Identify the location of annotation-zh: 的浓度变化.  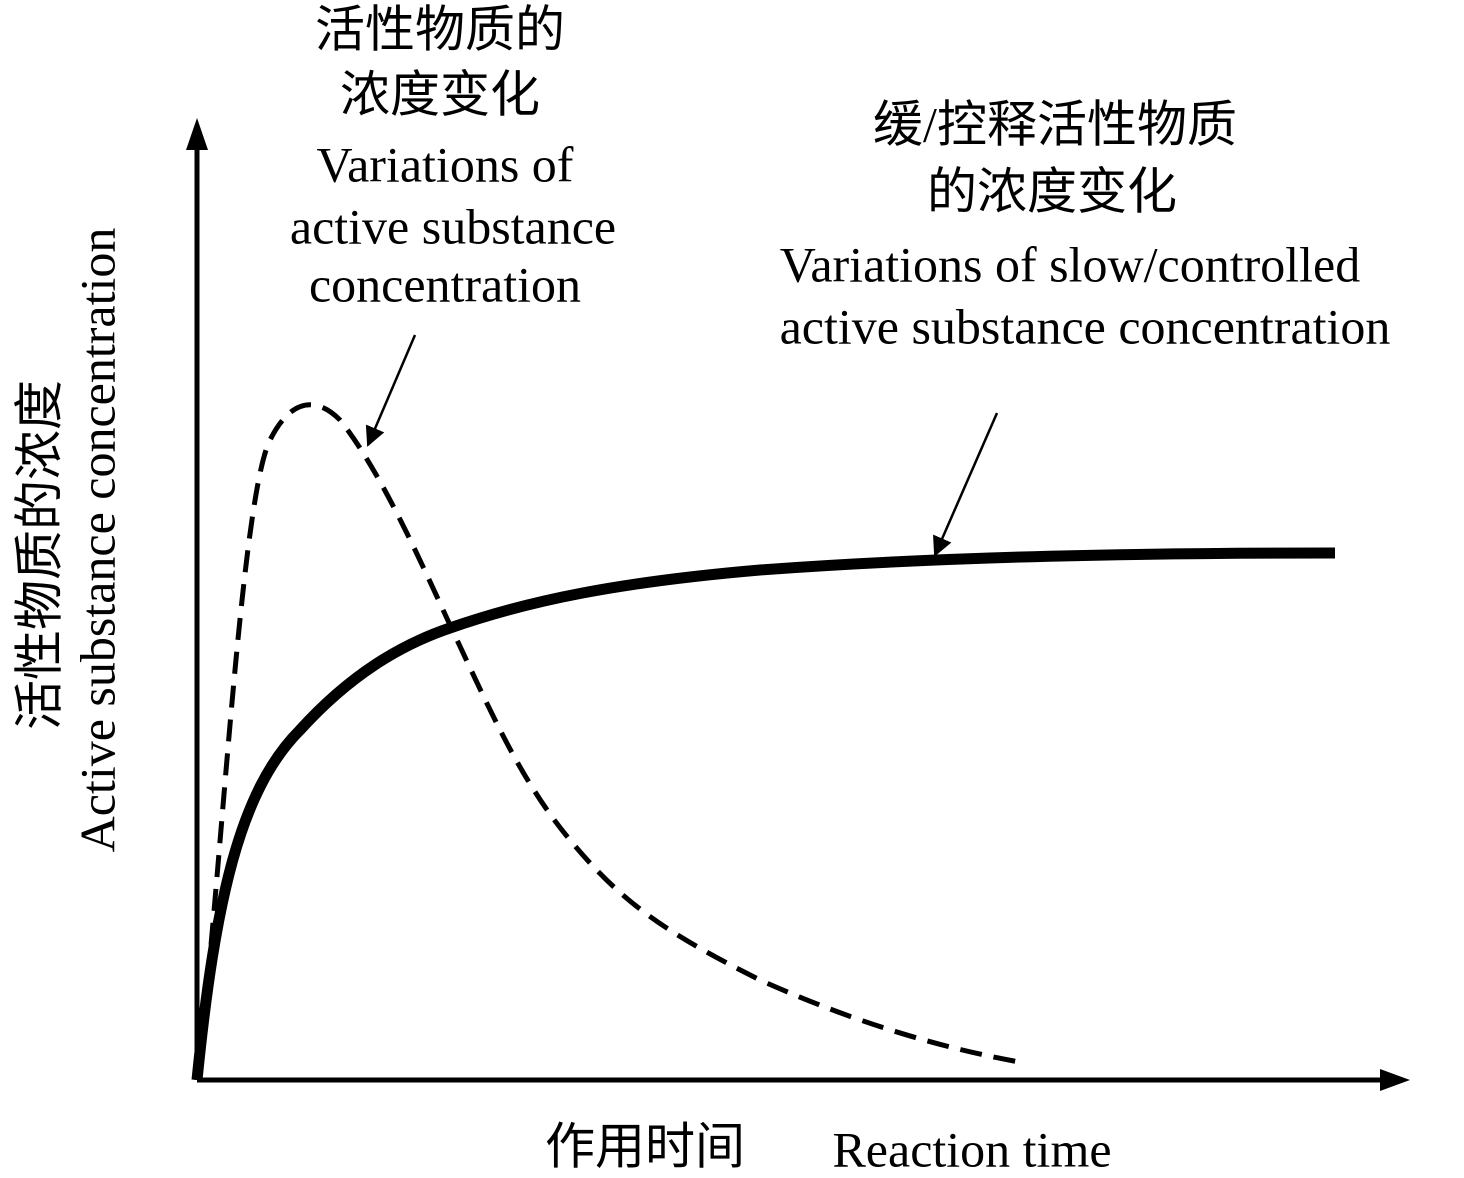
(1052, 191).